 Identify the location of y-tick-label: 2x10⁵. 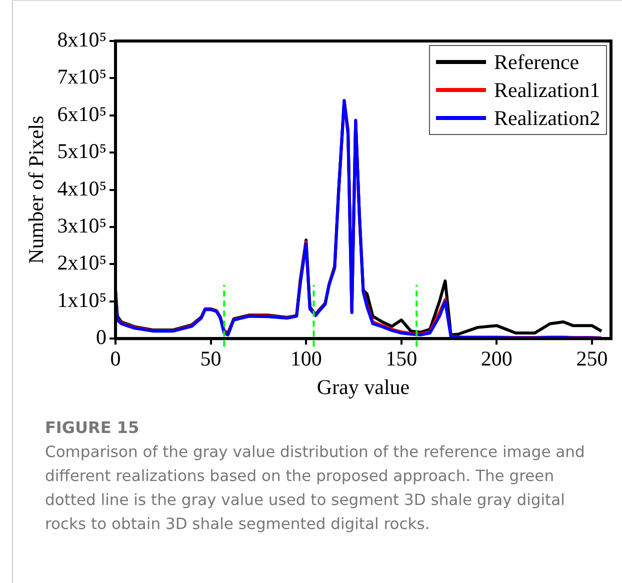
(82, 262).